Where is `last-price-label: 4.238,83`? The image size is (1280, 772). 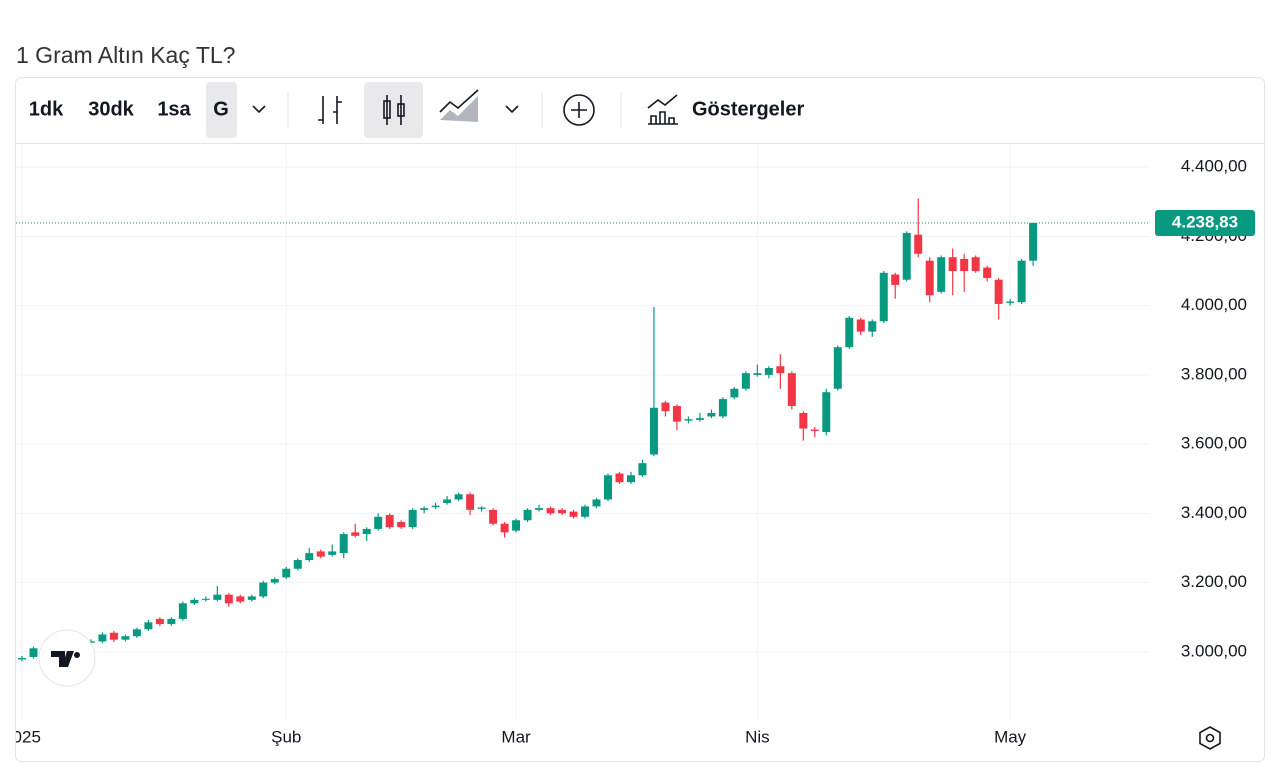 last-price-label: 4.238,83 is located at coordinates (1205, 221).